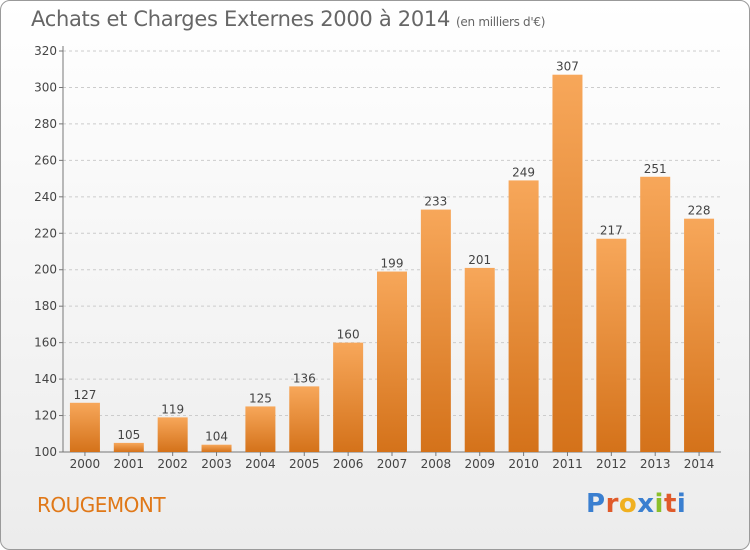 Image resolution: width=750 pixels, height=550 pixels. What do you see at coordinates (260, 398) in the screenshot?
I see `data-label-2004: 125` at bounding box center [260, 398].